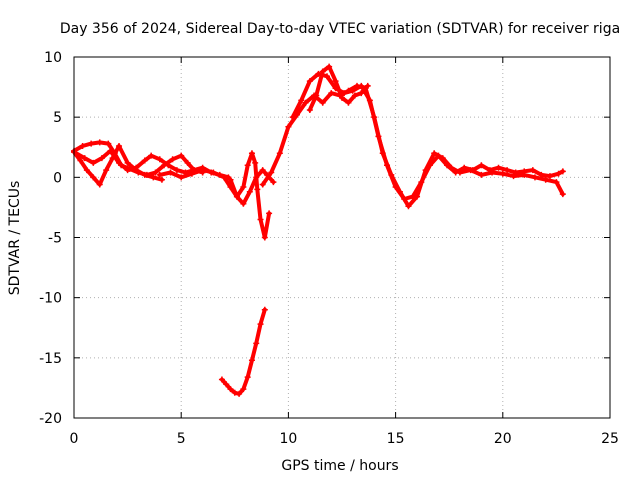  Describe the element at coordinates (50, 359) in the screenshot. I see `y-tick-label: -15` at that location.